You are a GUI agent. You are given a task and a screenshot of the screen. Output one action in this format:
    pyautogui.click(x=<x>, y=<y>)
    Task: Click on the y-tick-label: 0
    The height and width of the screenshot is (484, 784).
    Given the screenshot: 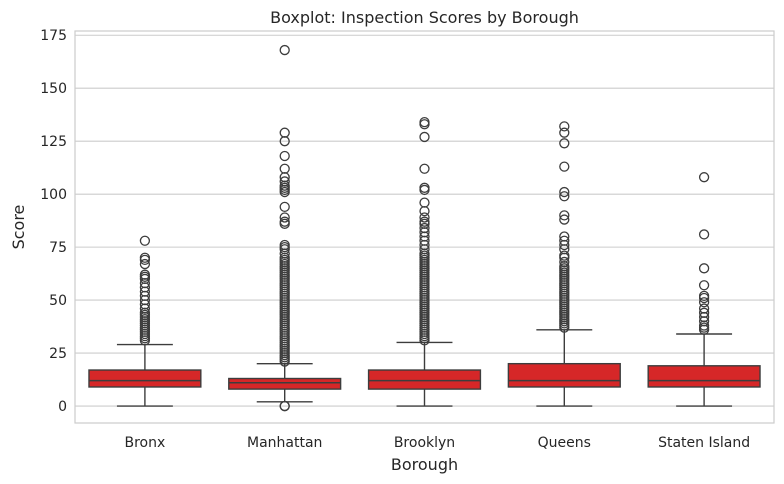 What is the action you would take?
    pyautogui.click(x=62, y=407)
    